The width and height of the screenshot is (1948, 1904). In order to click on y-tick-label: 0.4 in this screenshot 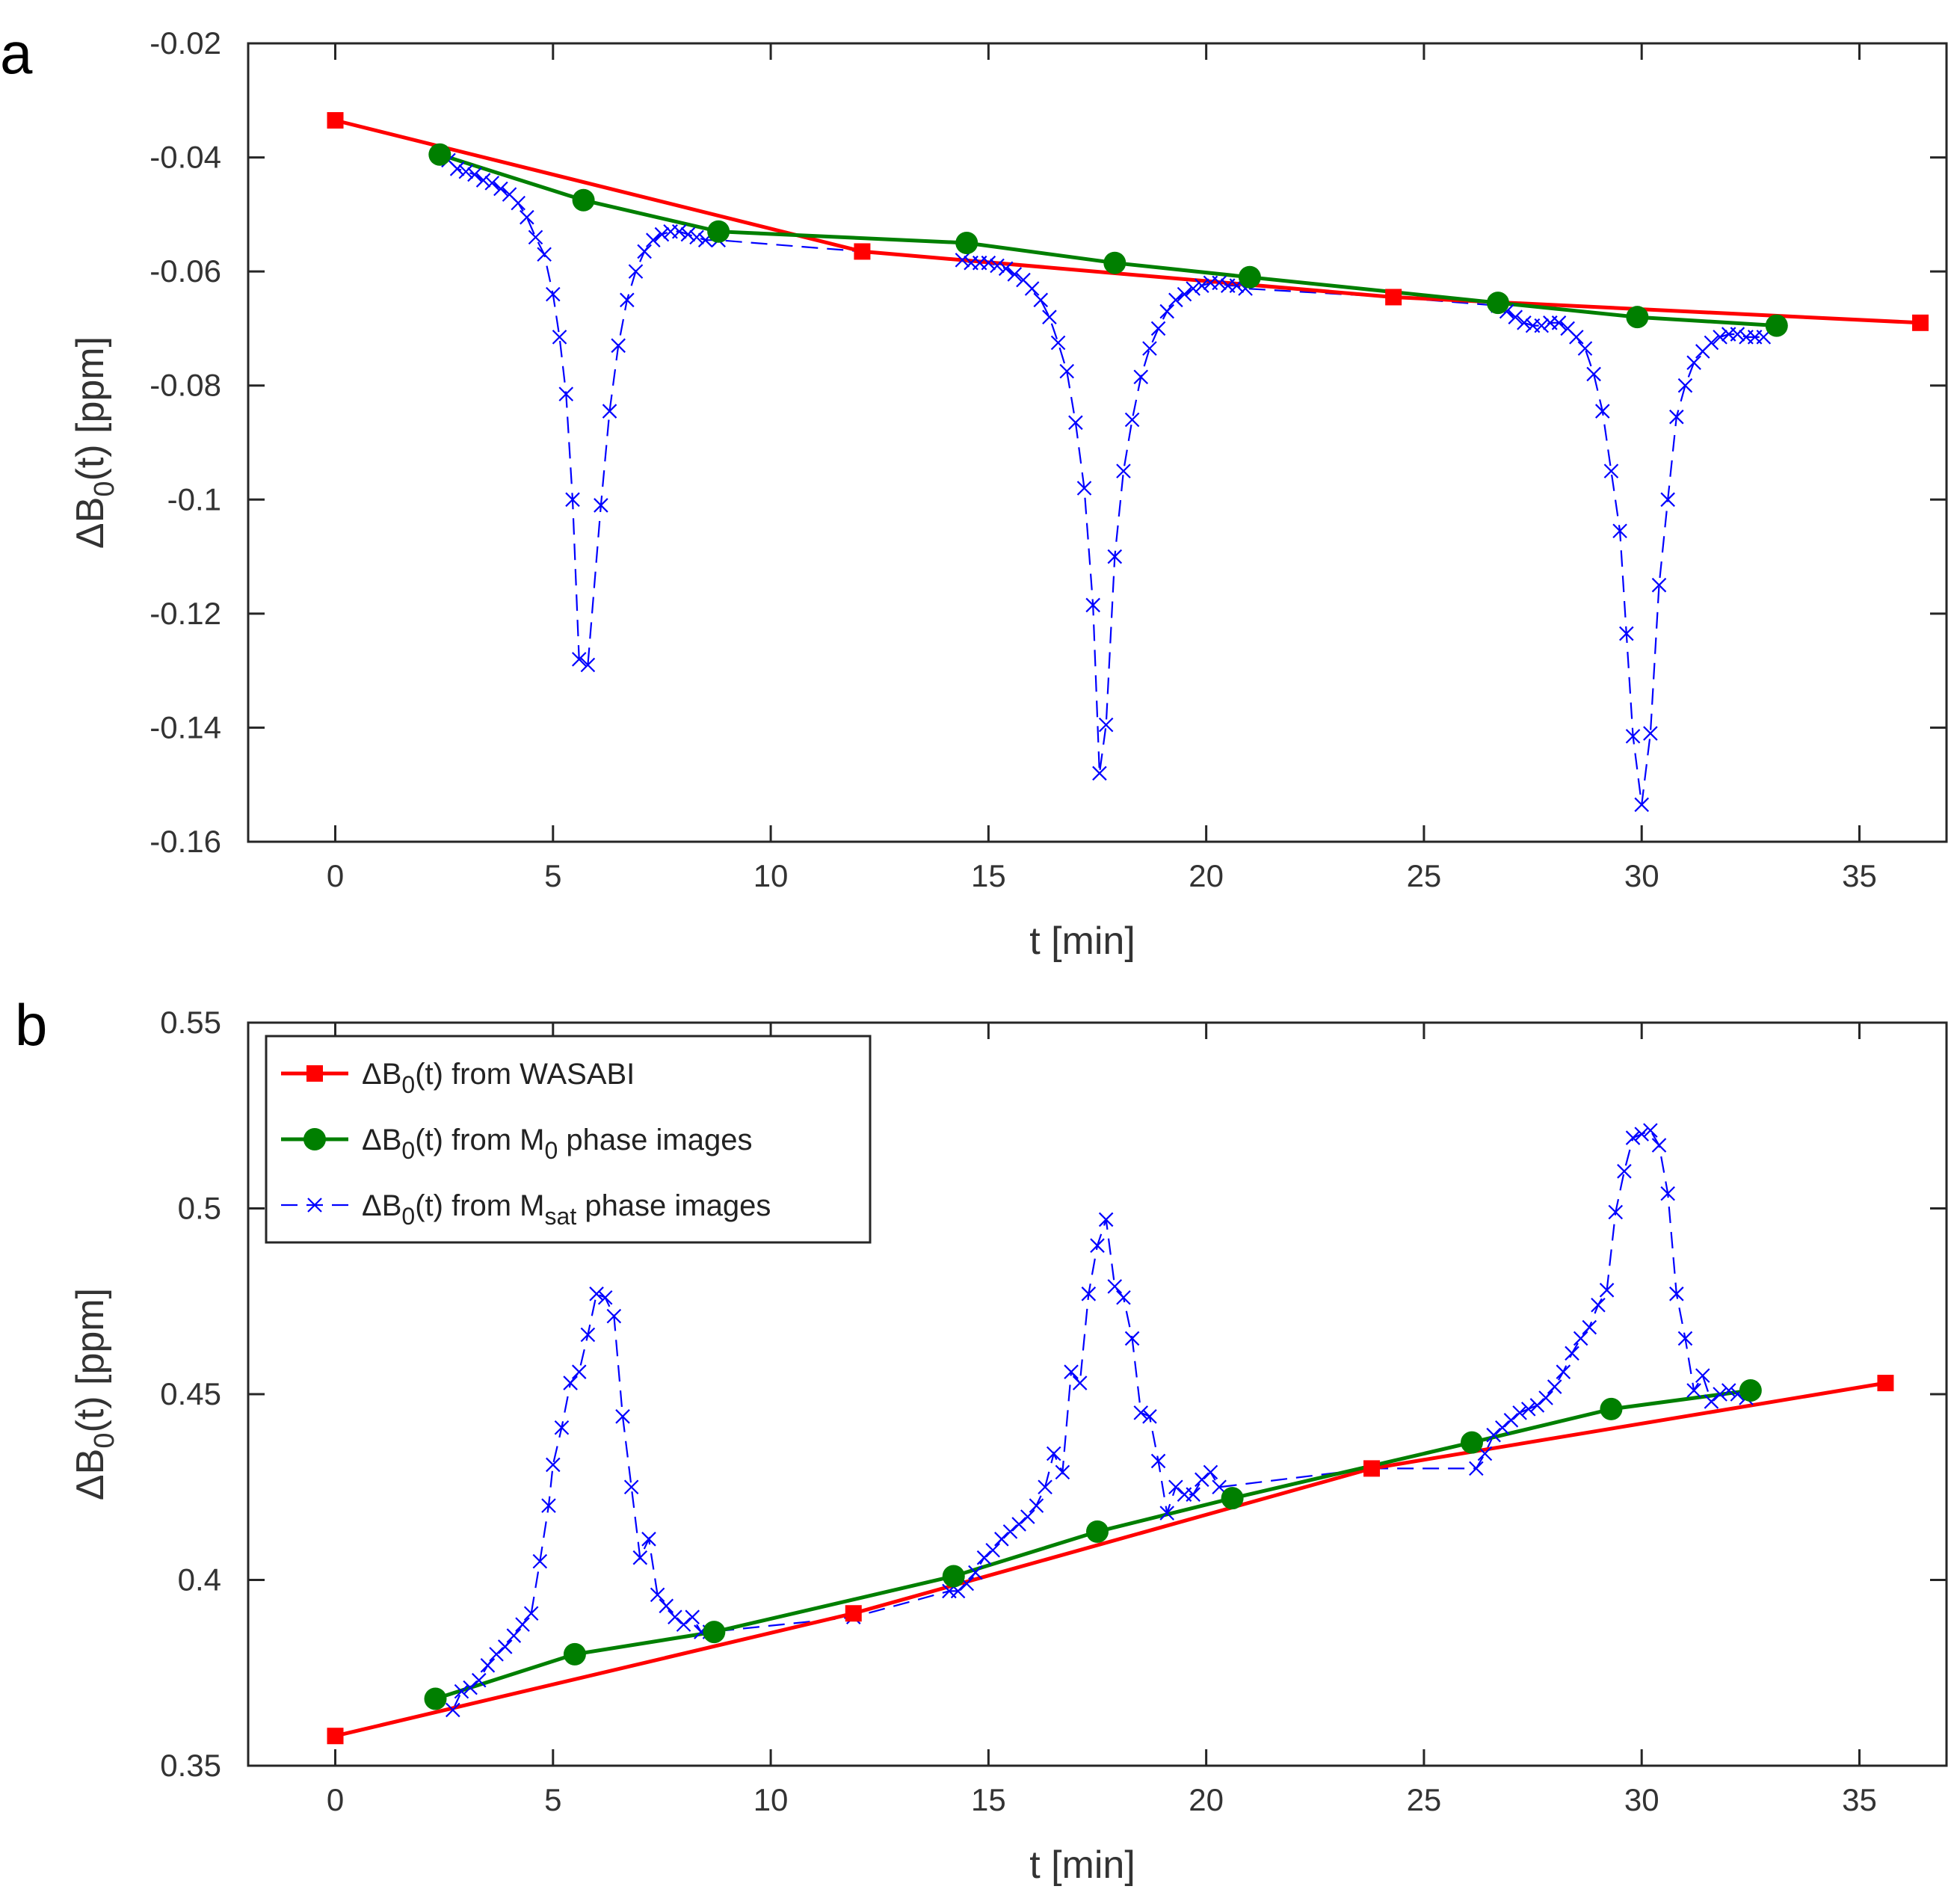, I will do `click(199, 1580)`.